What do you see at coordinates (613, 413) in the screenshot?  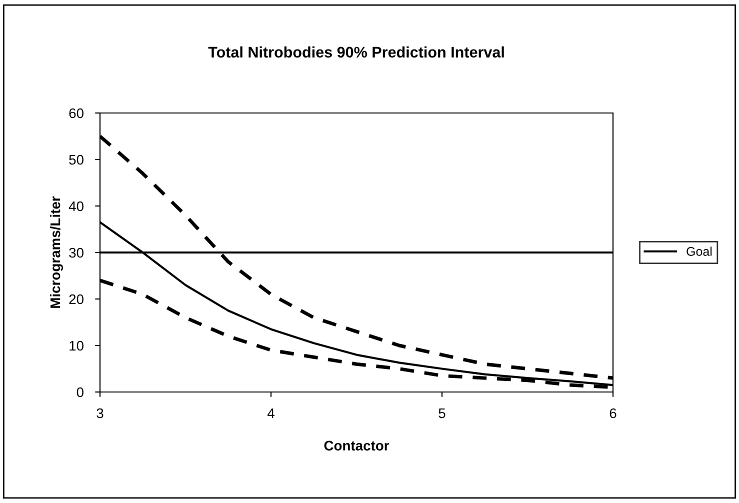 I see `x-tick-label: 6` at bounding box center [613, 413].